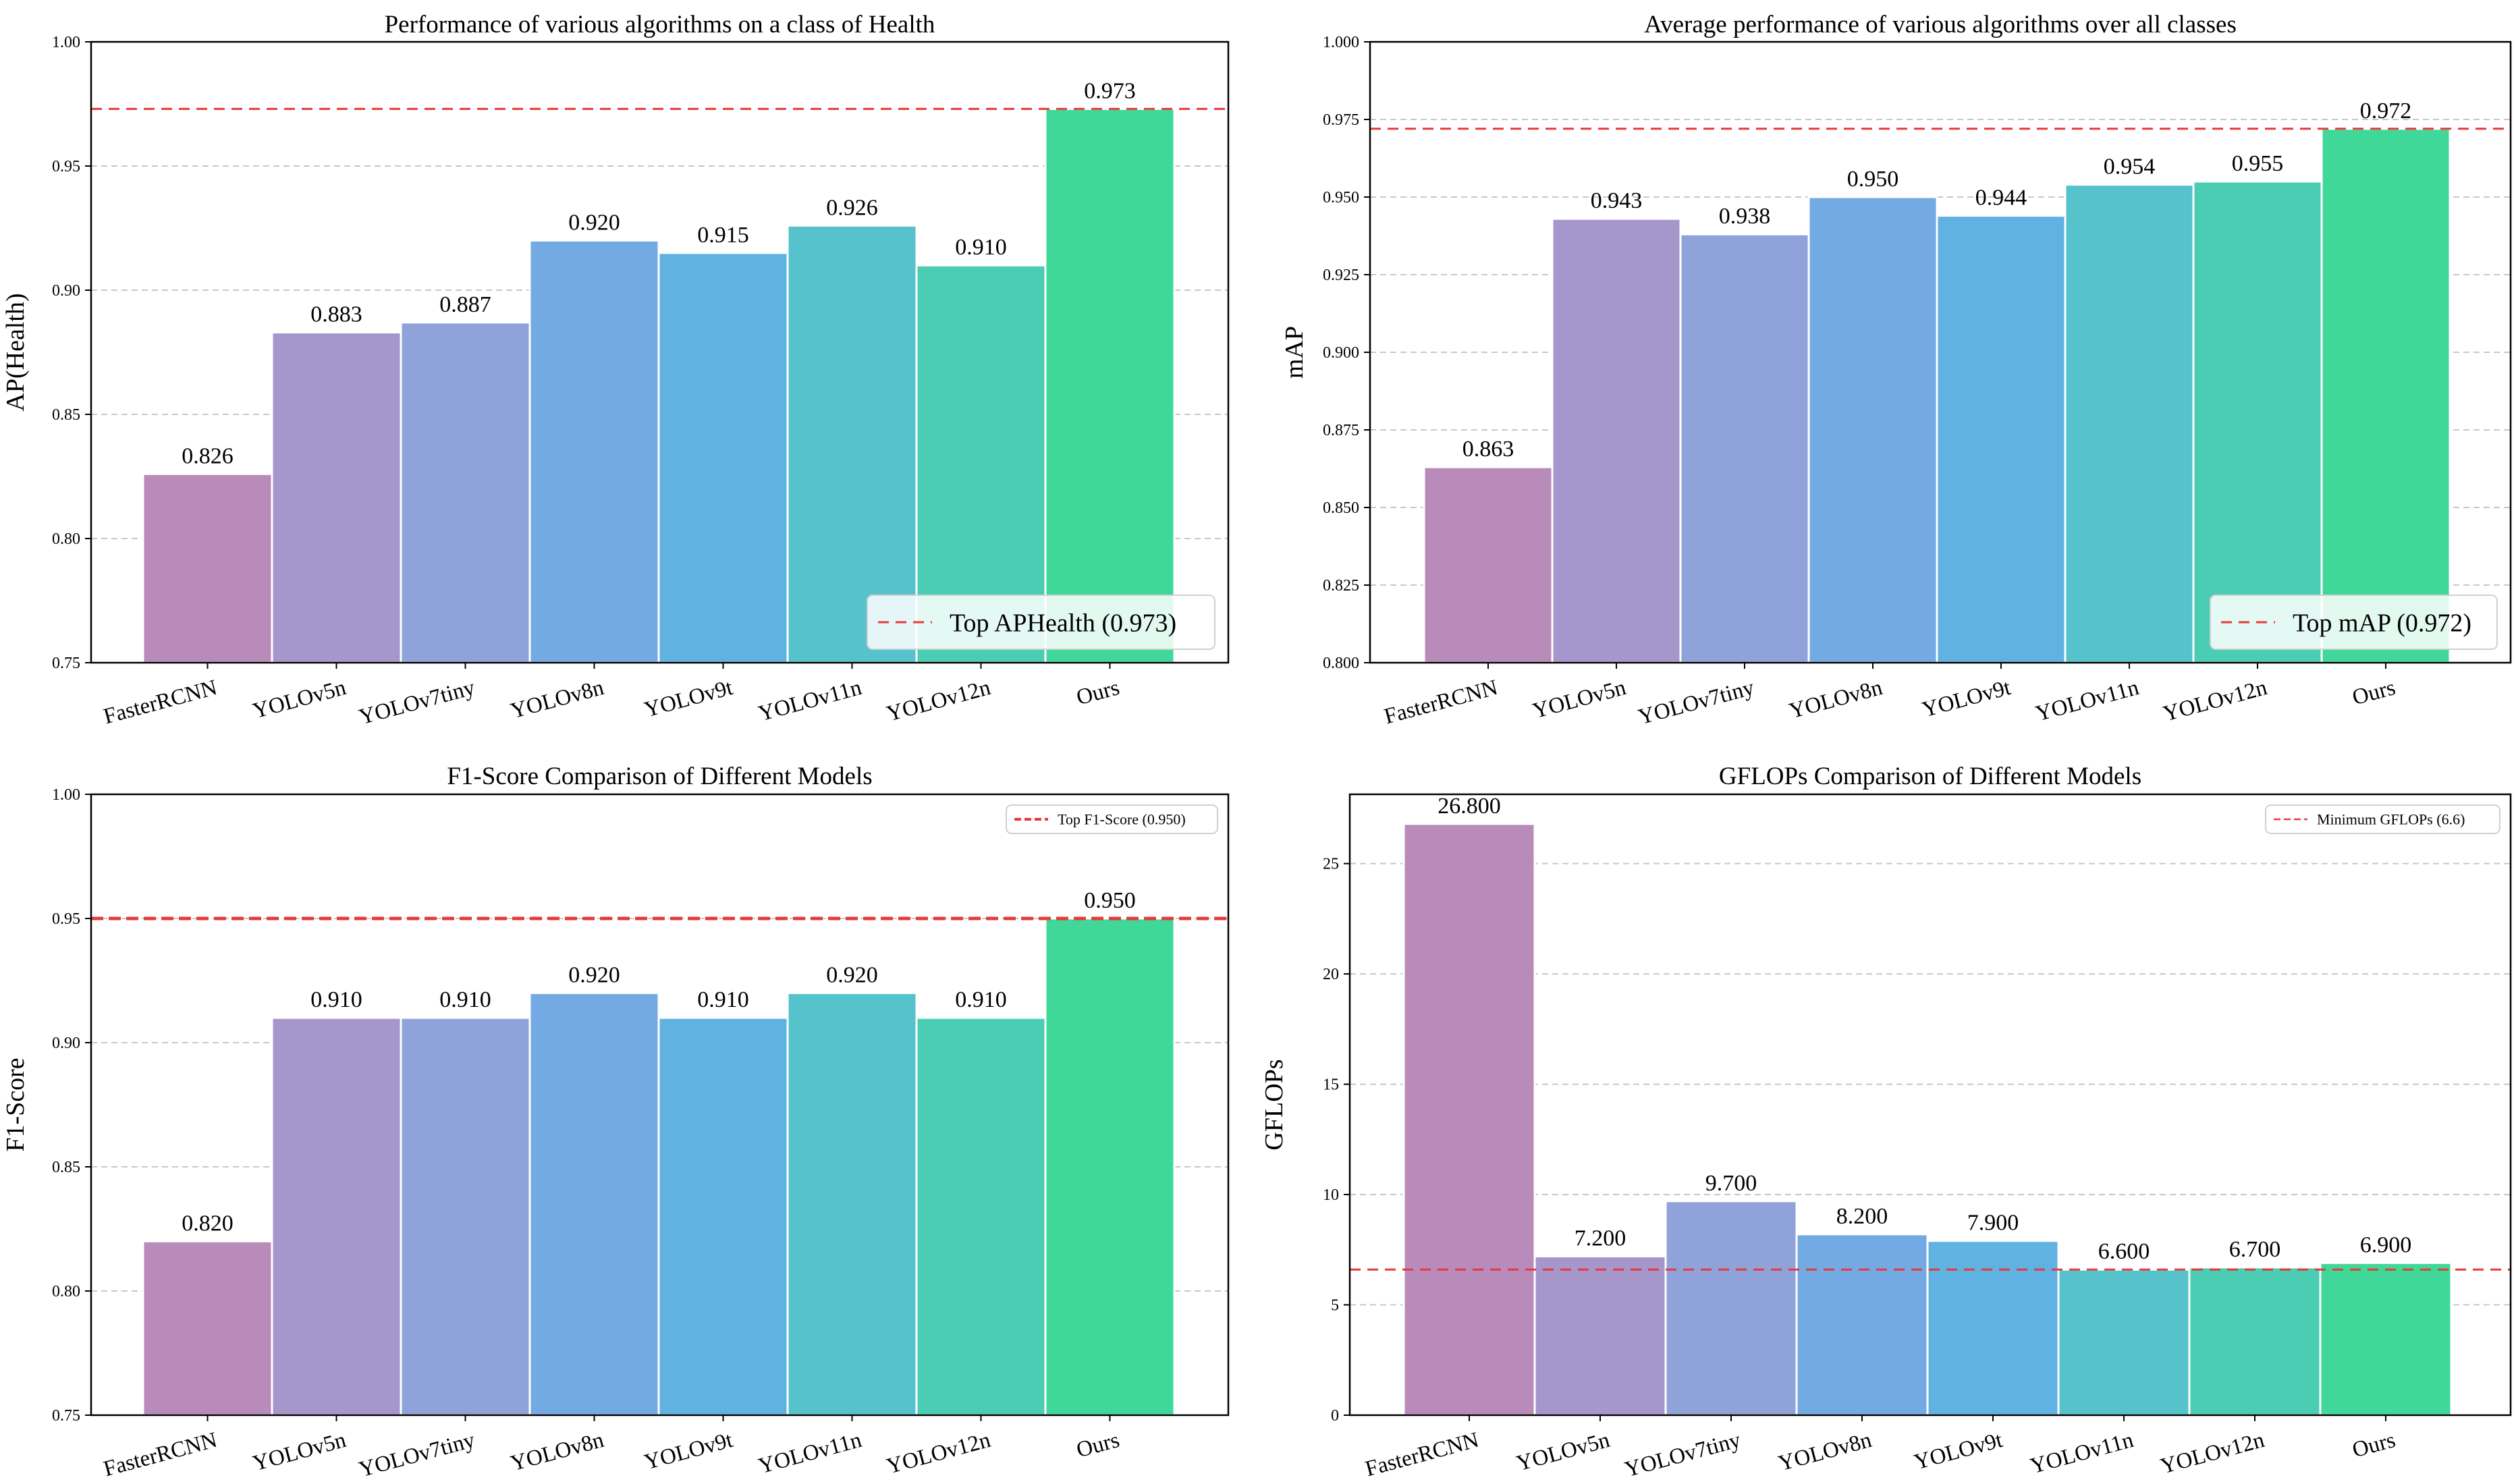  What do you see at coordinates (208, 455) in the screenshot?
I see `data-label: 0.826` at bounding box center [208, 455].